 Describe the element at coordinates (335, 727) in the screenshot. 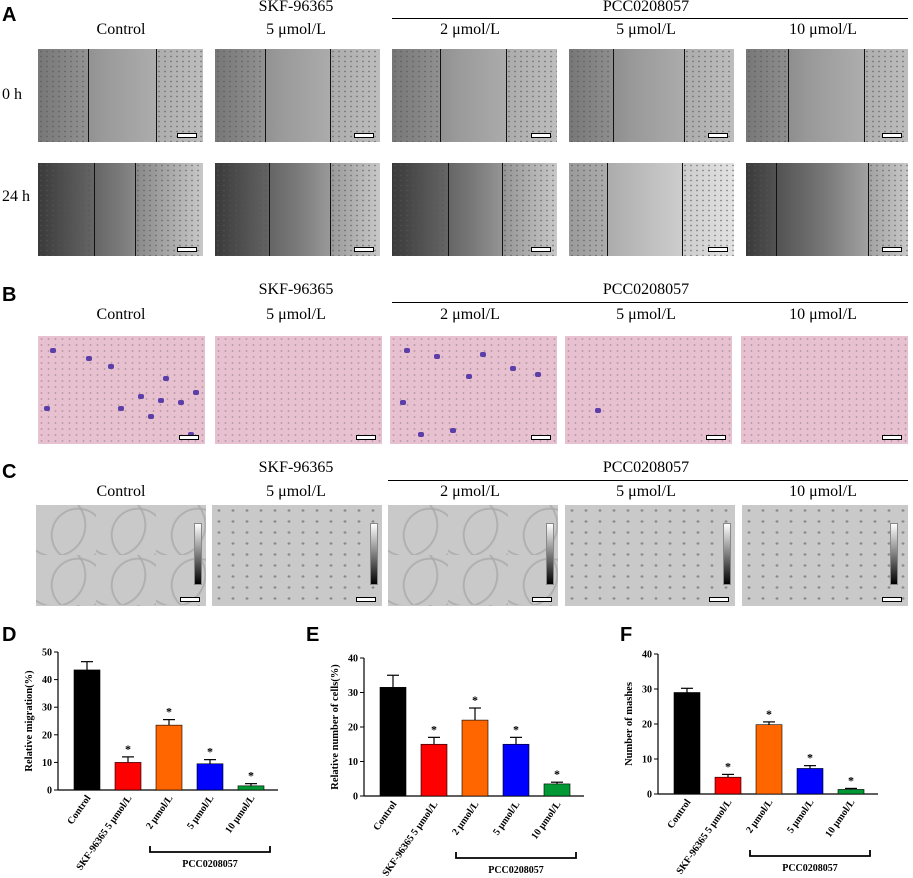

I see `y-axis-title: Relative number of cells(%)` at that location.